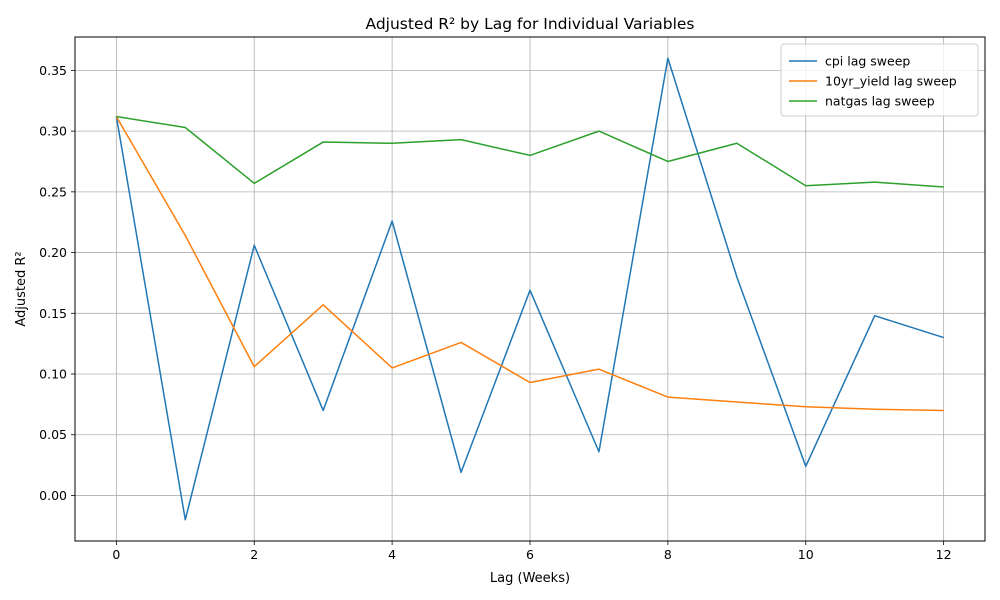  Describe the element at coordinates (53, 252) in the screenshot. I see `y-tick-label: 0.20` at that location.